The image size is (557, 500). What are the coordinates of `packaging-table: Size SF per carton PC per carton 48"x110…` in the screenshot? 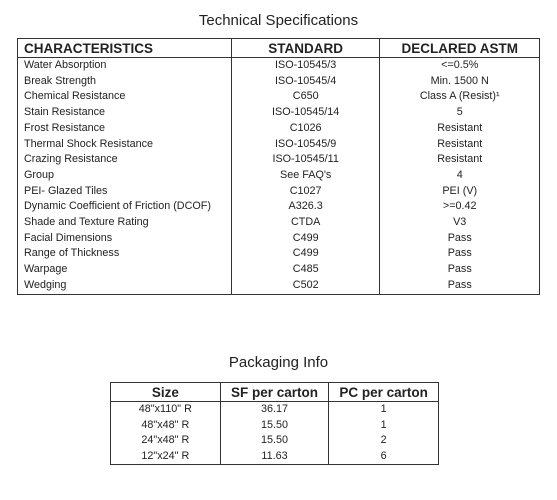 It's located at (274, 423).